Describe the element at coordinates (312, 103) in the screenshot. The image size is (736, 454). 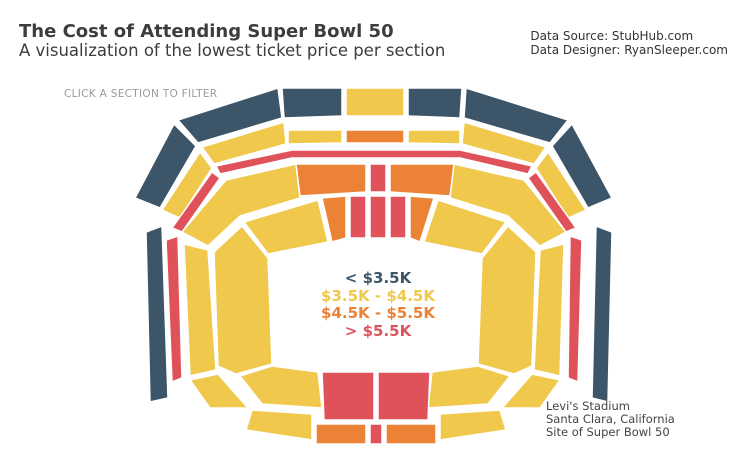
I see `section-upper-top-left-center` at that location.